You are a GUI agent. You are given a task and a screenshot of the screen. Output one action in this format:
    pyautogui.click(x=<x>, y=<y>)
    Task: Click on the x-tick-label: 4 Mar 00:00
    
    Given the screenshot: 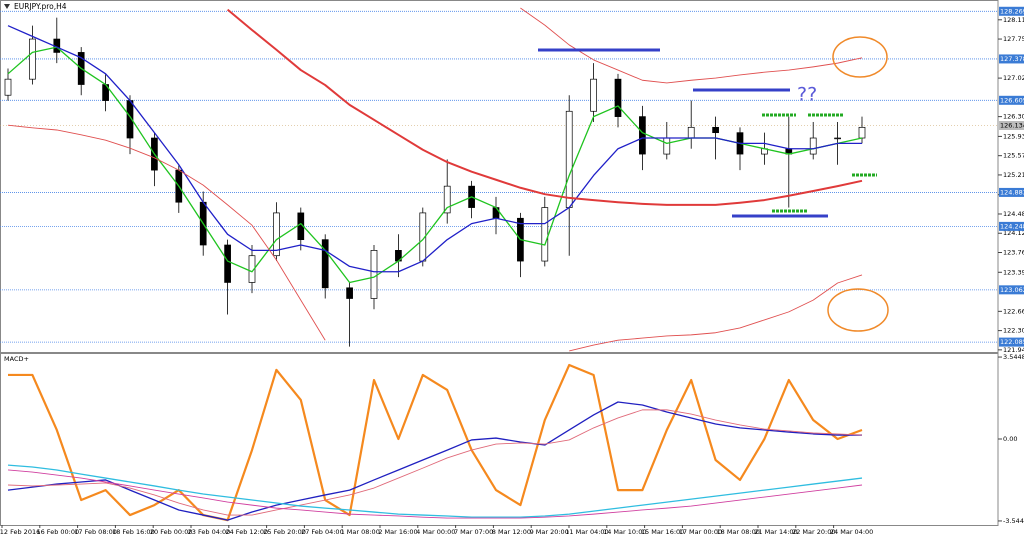 What is the action you would take?
    pyautogui.click(x=435, y=532)
    